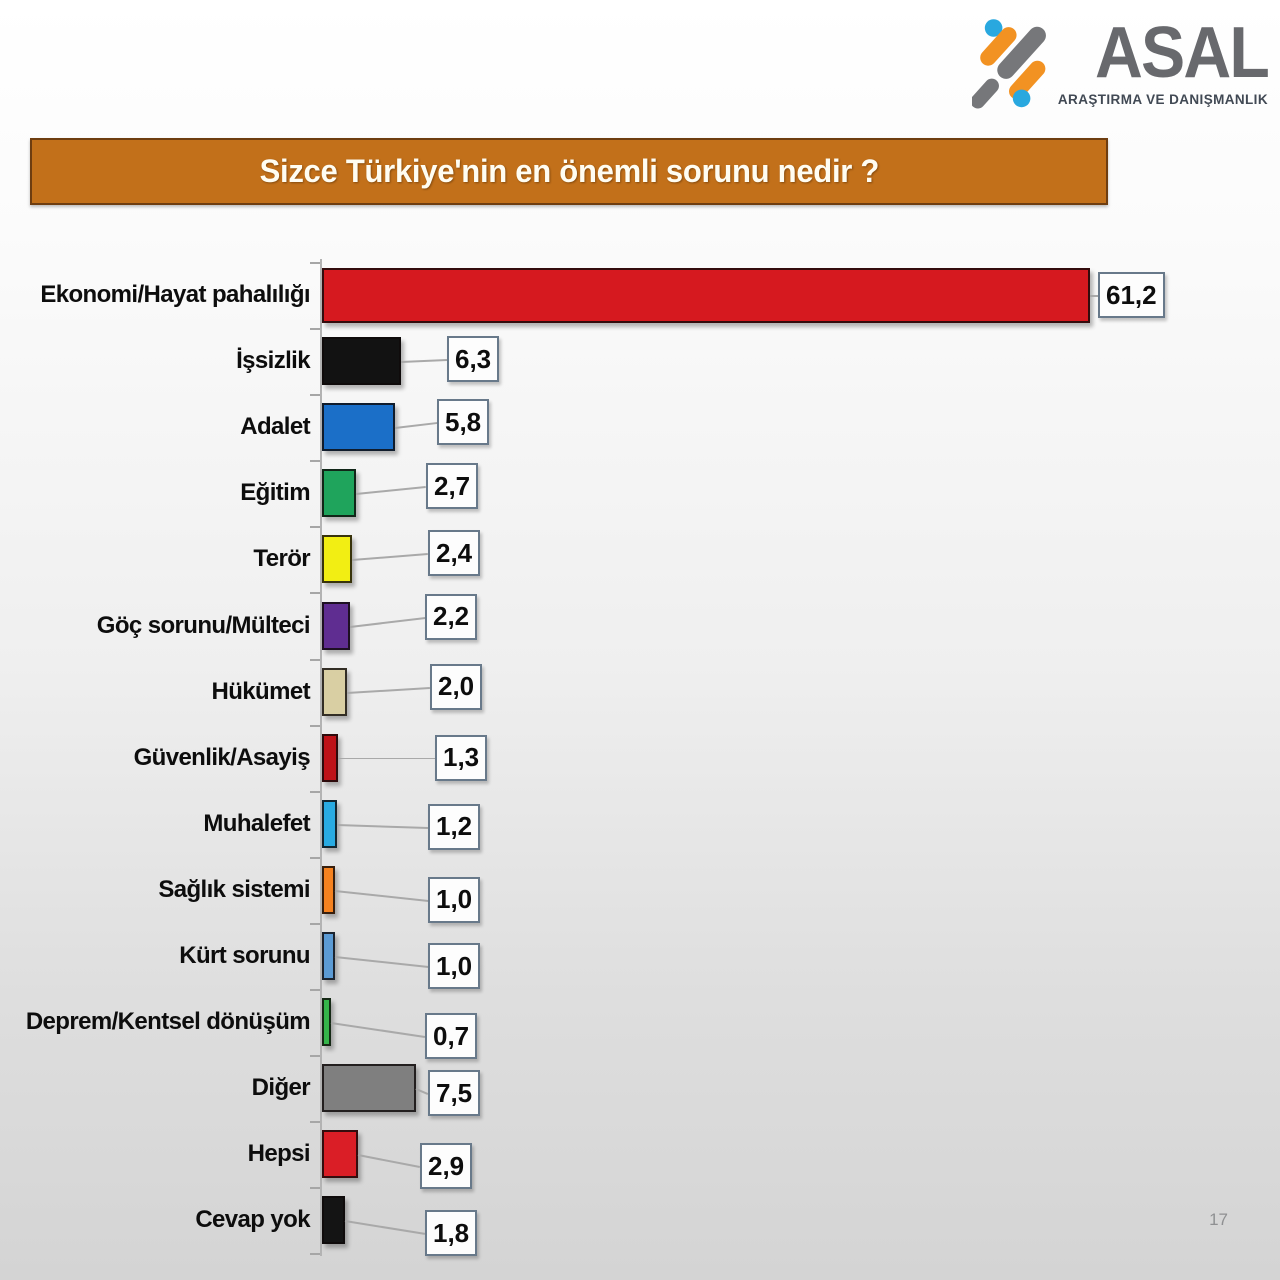 This screenshot has height=1280, width=1280. I want to click on asal-logo-textblock: ASAL ARAŞTIRMA VE DANIŞMANLIK, so click(1163, 60).